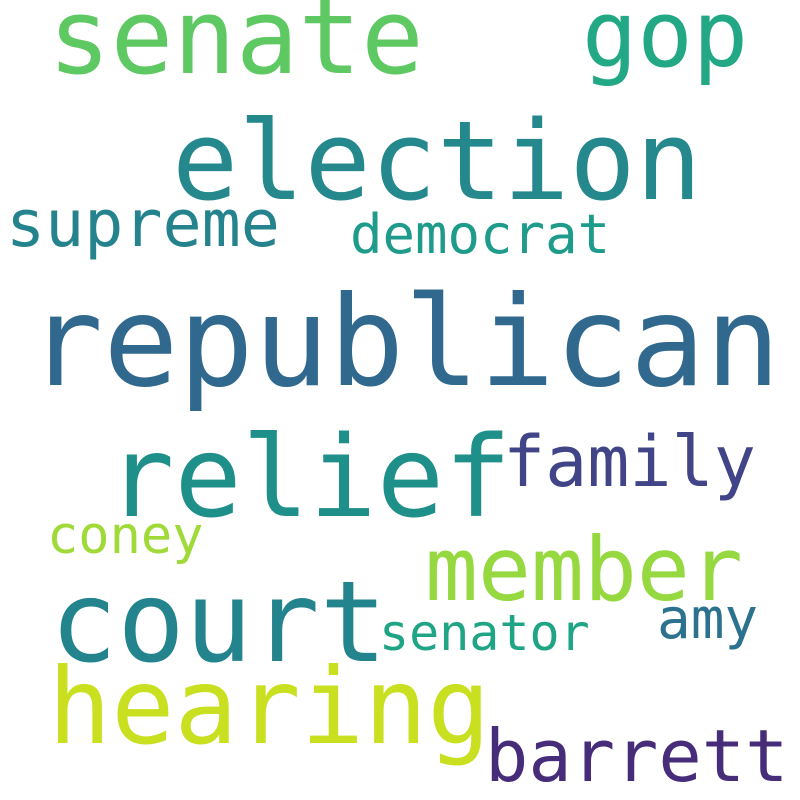 This screenshot has width=800, height=800. Describe the element at coordinates (143, 224) in the screenshot. I see `word-supreme: supreme` at that location.